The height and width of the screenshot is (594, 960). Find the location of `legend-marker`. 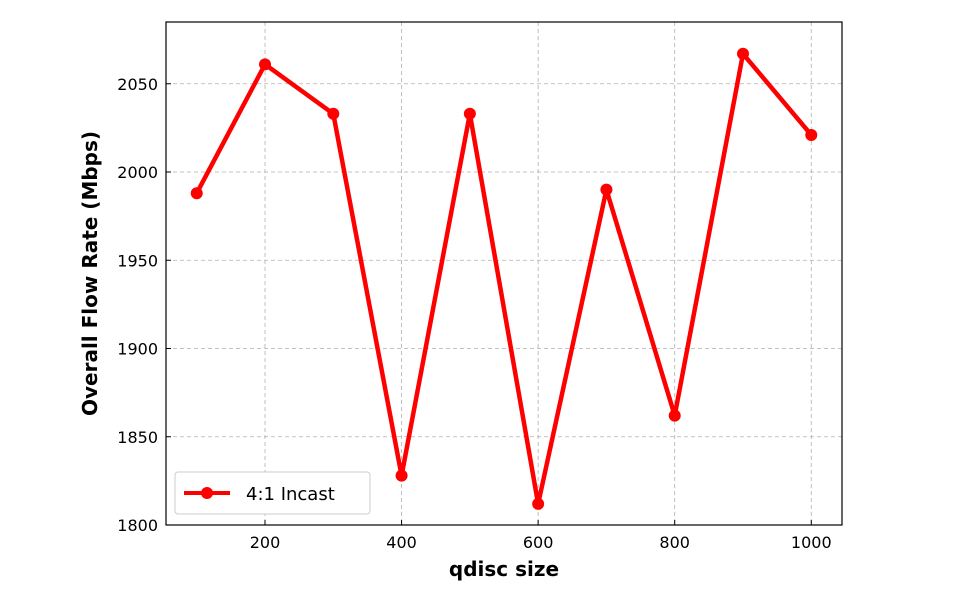

legend-marker is located at coordinates (207, 493).